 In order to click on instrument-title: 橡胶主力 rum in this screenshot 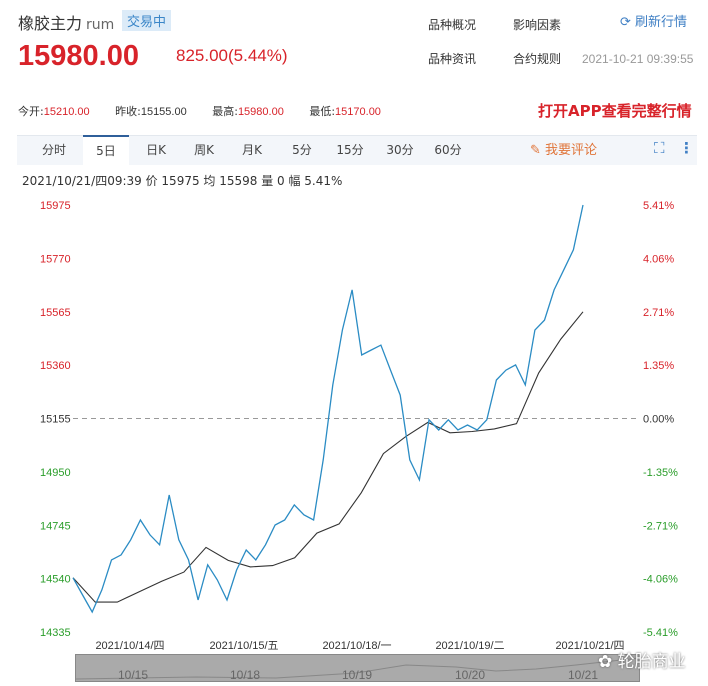, I will do `click(66, 22)`.